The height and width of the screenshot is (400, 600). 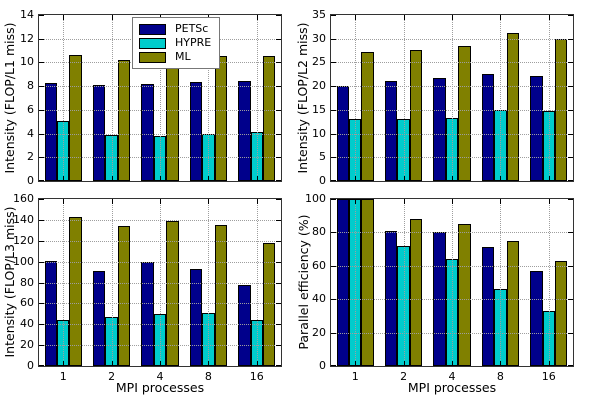 What do you see at coordinates (319, 109) in the screenshot?
I see `y-tick-label: 15` at bounding box center [319, 109].